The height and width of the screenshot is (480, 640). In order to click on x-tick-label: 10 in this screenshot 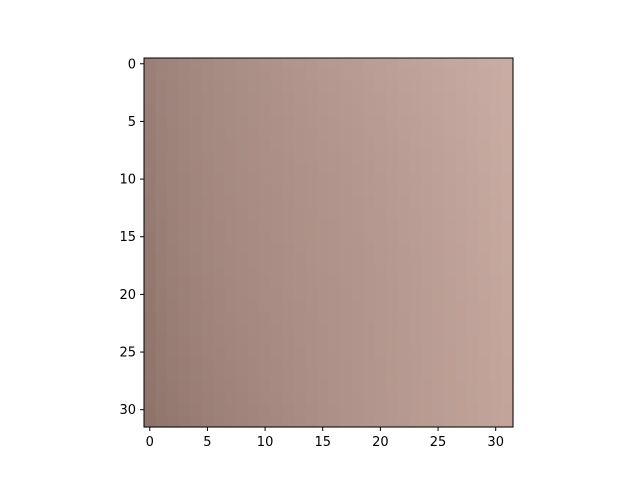, I will do `click(265, 442)`.